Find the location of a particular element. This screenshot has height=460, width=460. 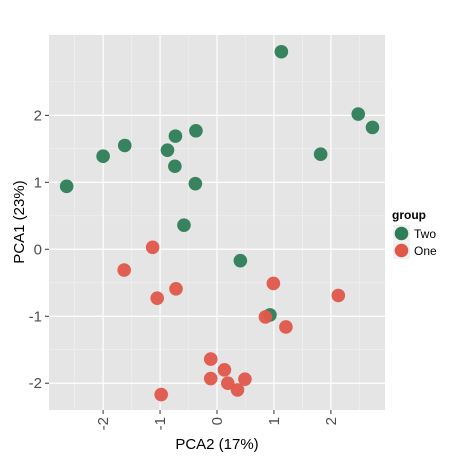

y-axis-ticks: -2 -1 0 1 2 is located at coordinates (39, 249).